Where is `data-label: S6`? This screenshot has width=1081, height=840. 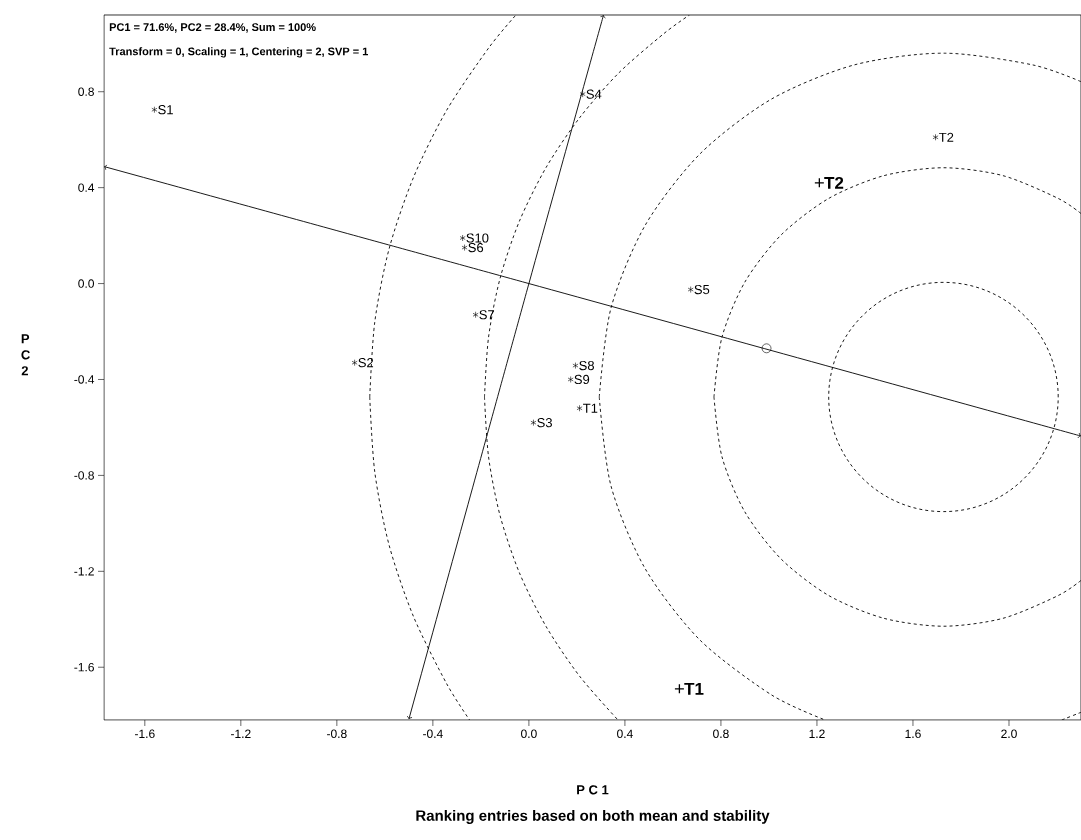 data-label: S6 is located at coordinates (476, 247).